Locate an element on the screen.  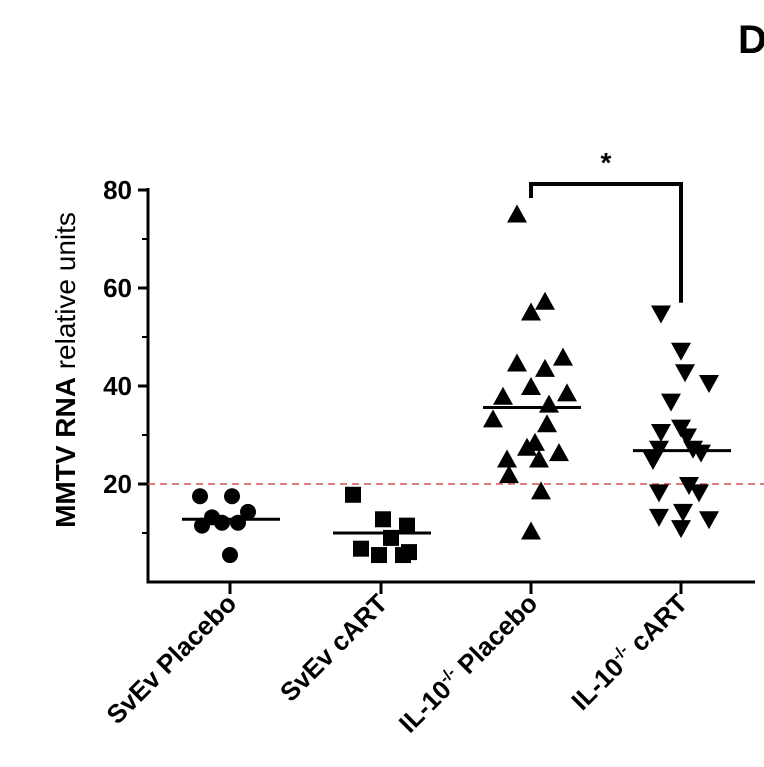
y-tick-label-80: 80 is located at coordinates (117, 190).